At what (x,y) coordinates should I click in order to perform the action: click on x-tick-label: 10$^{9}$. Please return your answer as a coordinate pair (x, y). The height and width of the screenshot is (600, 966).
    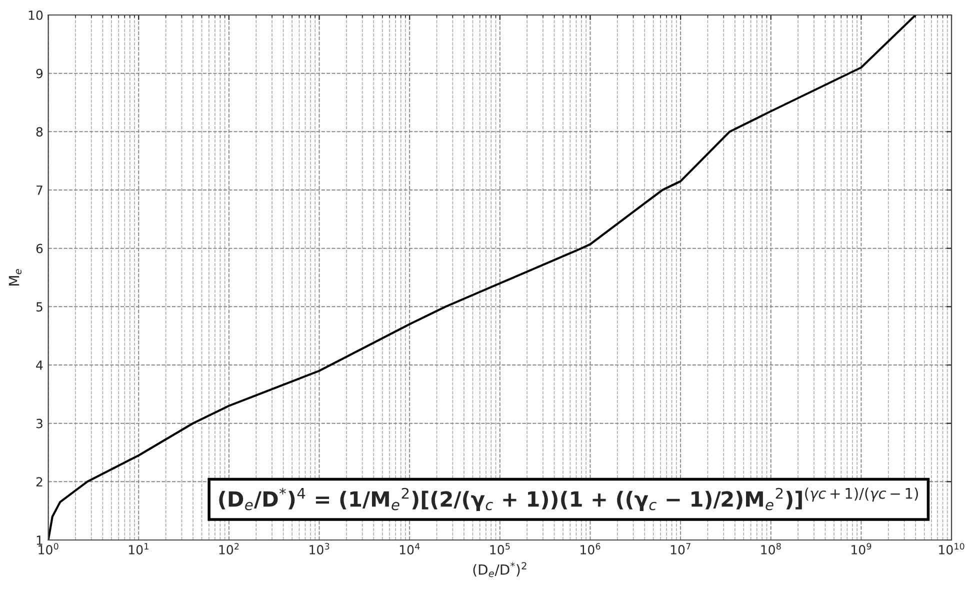
    Looking at the image, I should click on (862, 548).